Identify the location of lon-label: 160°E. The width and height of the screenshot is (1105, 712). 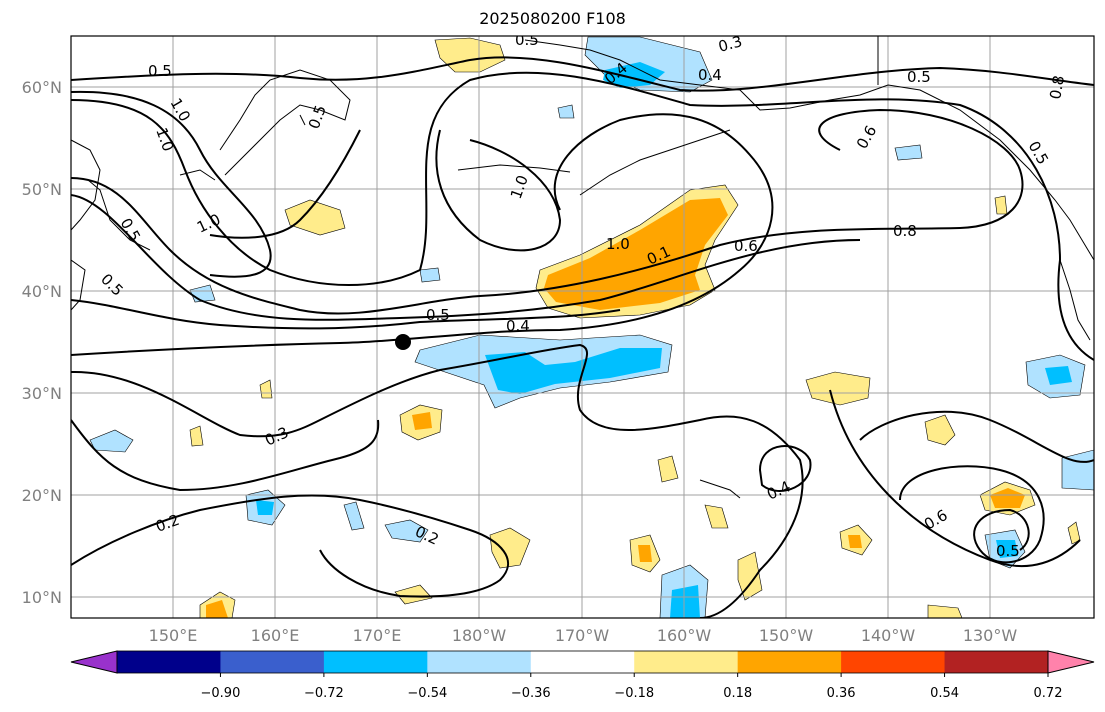
(275, 635).